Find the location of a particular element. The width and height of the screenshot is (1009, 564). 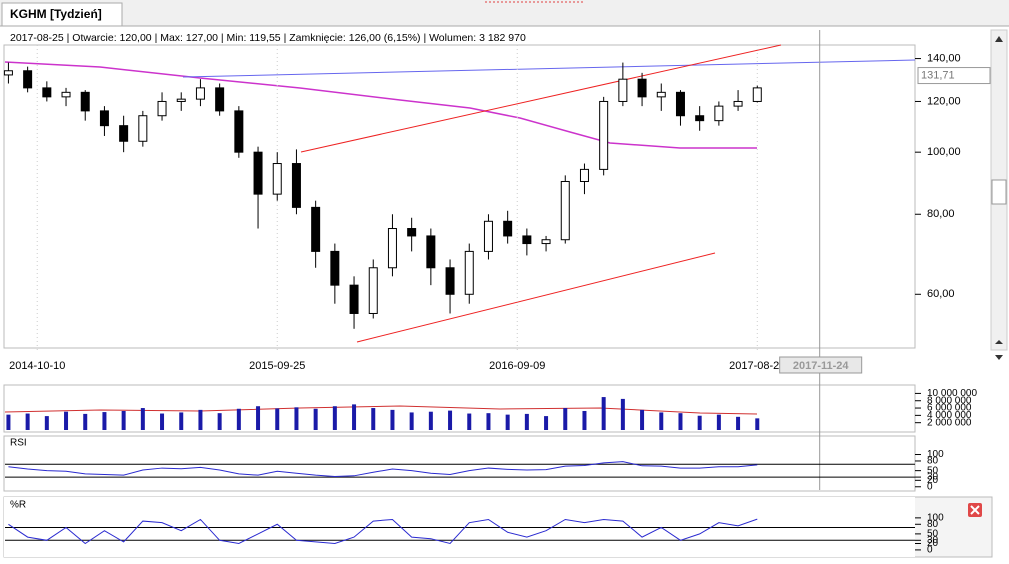

scroll-arrows is located at coordinates (999, 350).